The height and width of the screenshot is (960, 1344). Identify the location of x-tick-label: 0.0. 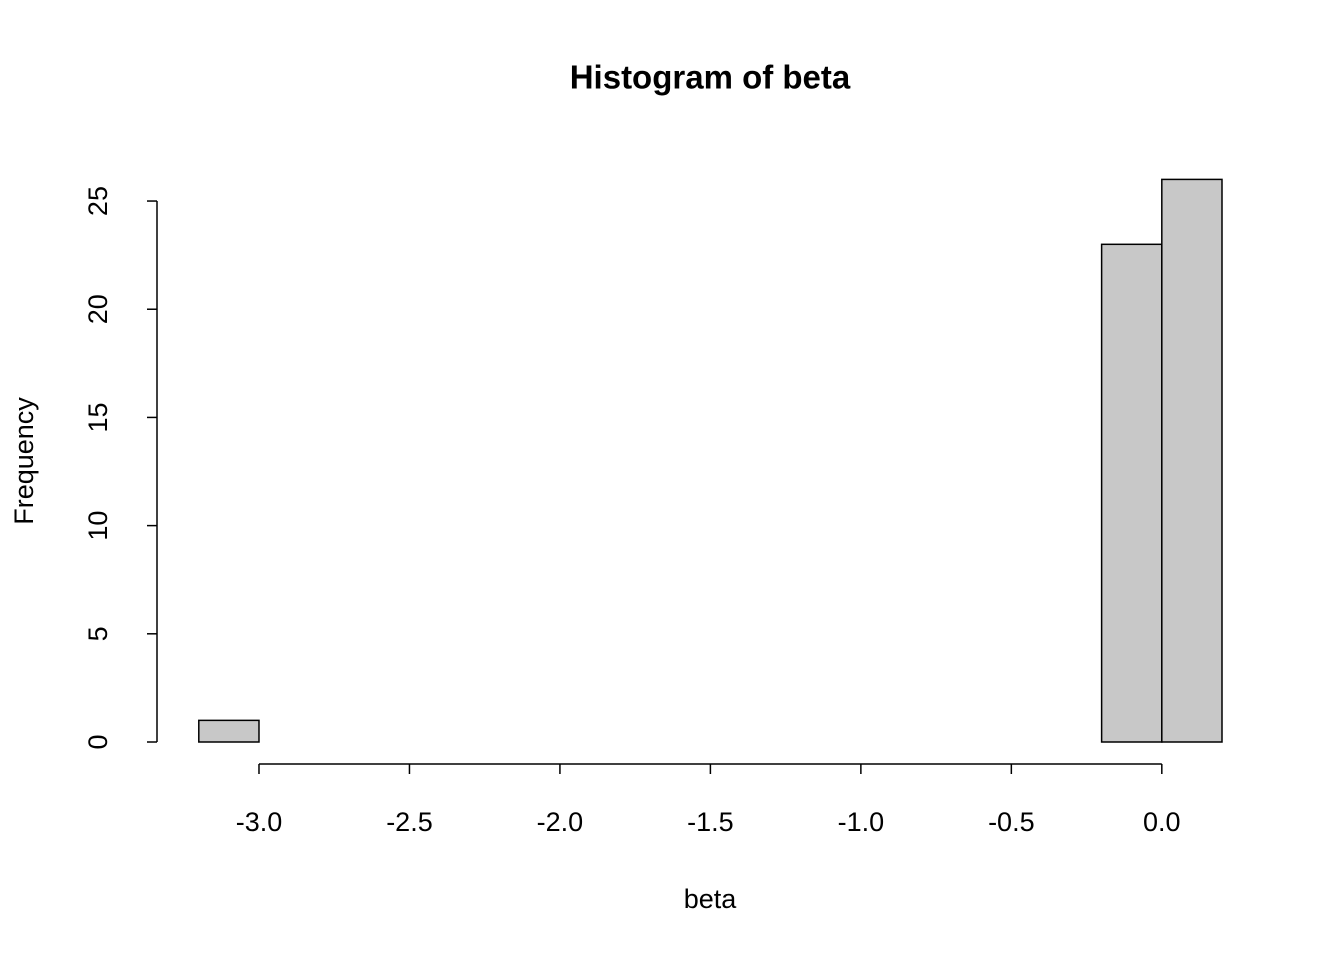
(1162, 822).